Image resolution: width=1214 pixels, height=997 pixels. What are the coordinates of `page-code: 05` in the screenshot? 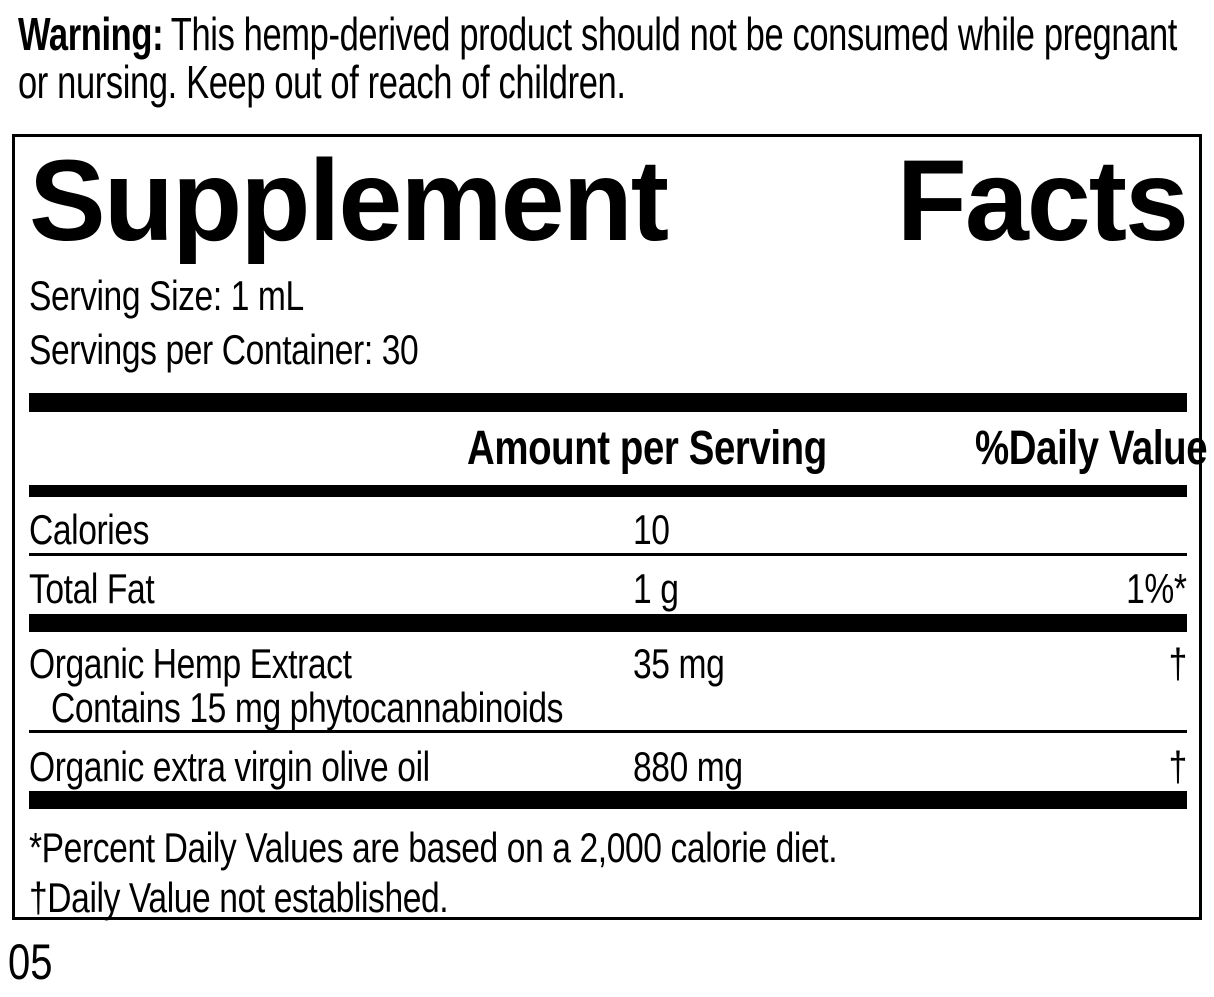 It's located at (36, 962).